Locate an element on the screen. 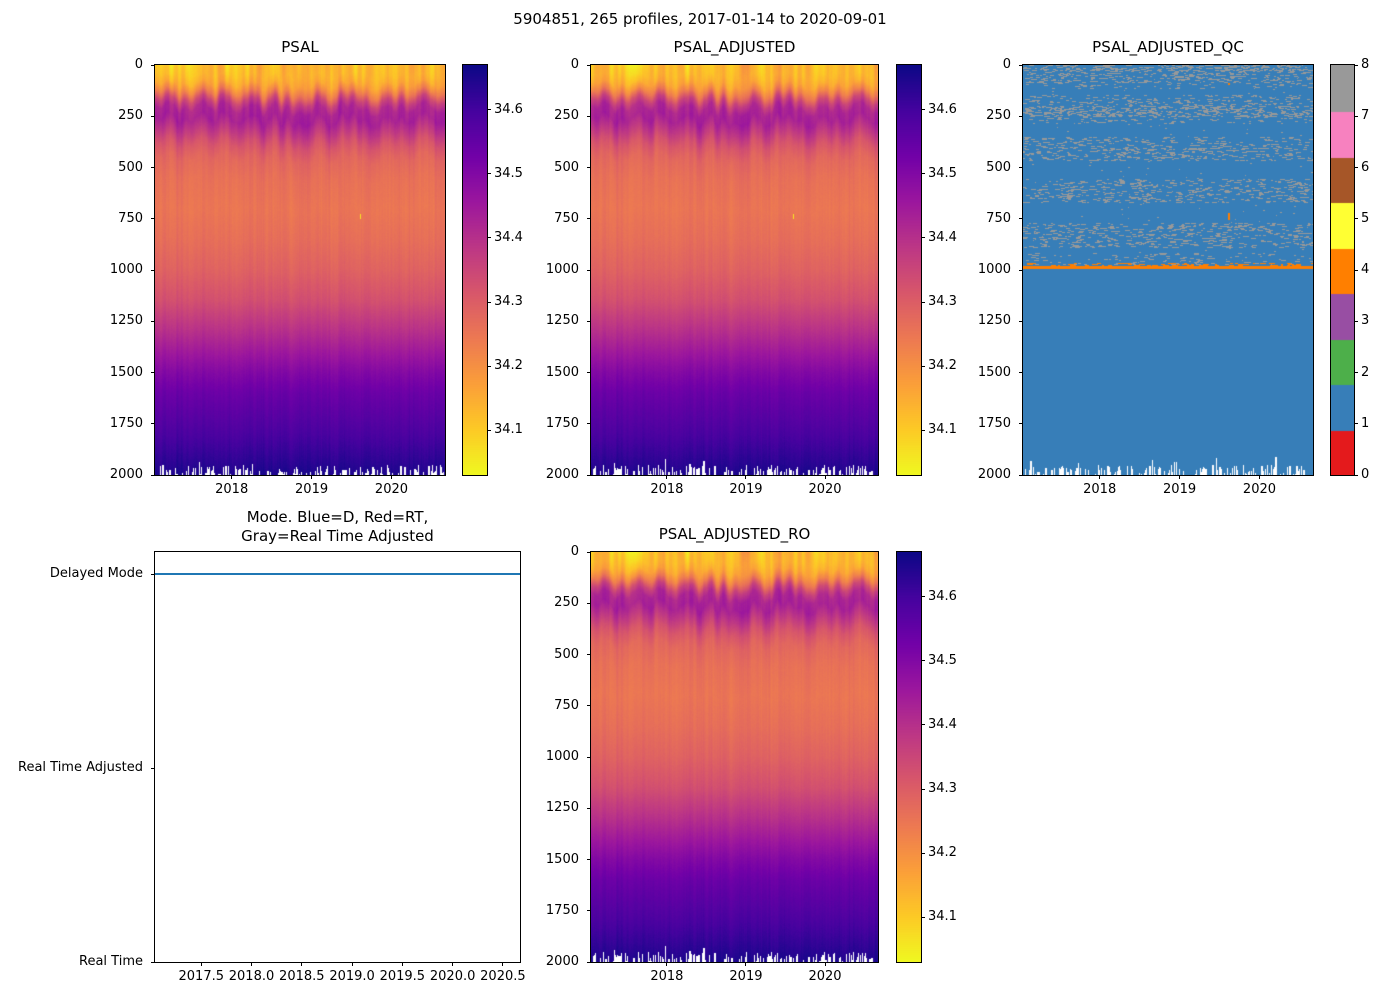  y-axis-tick-label: 500 is located at coordinates (998, 167).